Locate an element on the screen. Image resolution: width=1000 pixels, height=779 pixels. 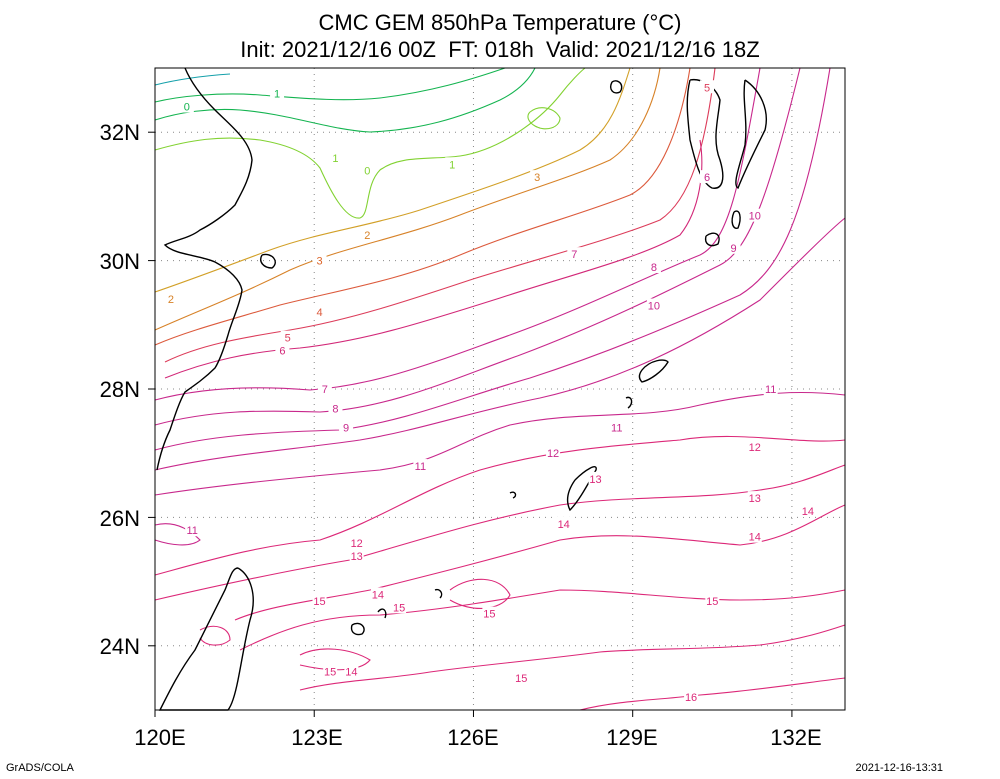
contour-label: 8 is located at coordinates (654, 268).